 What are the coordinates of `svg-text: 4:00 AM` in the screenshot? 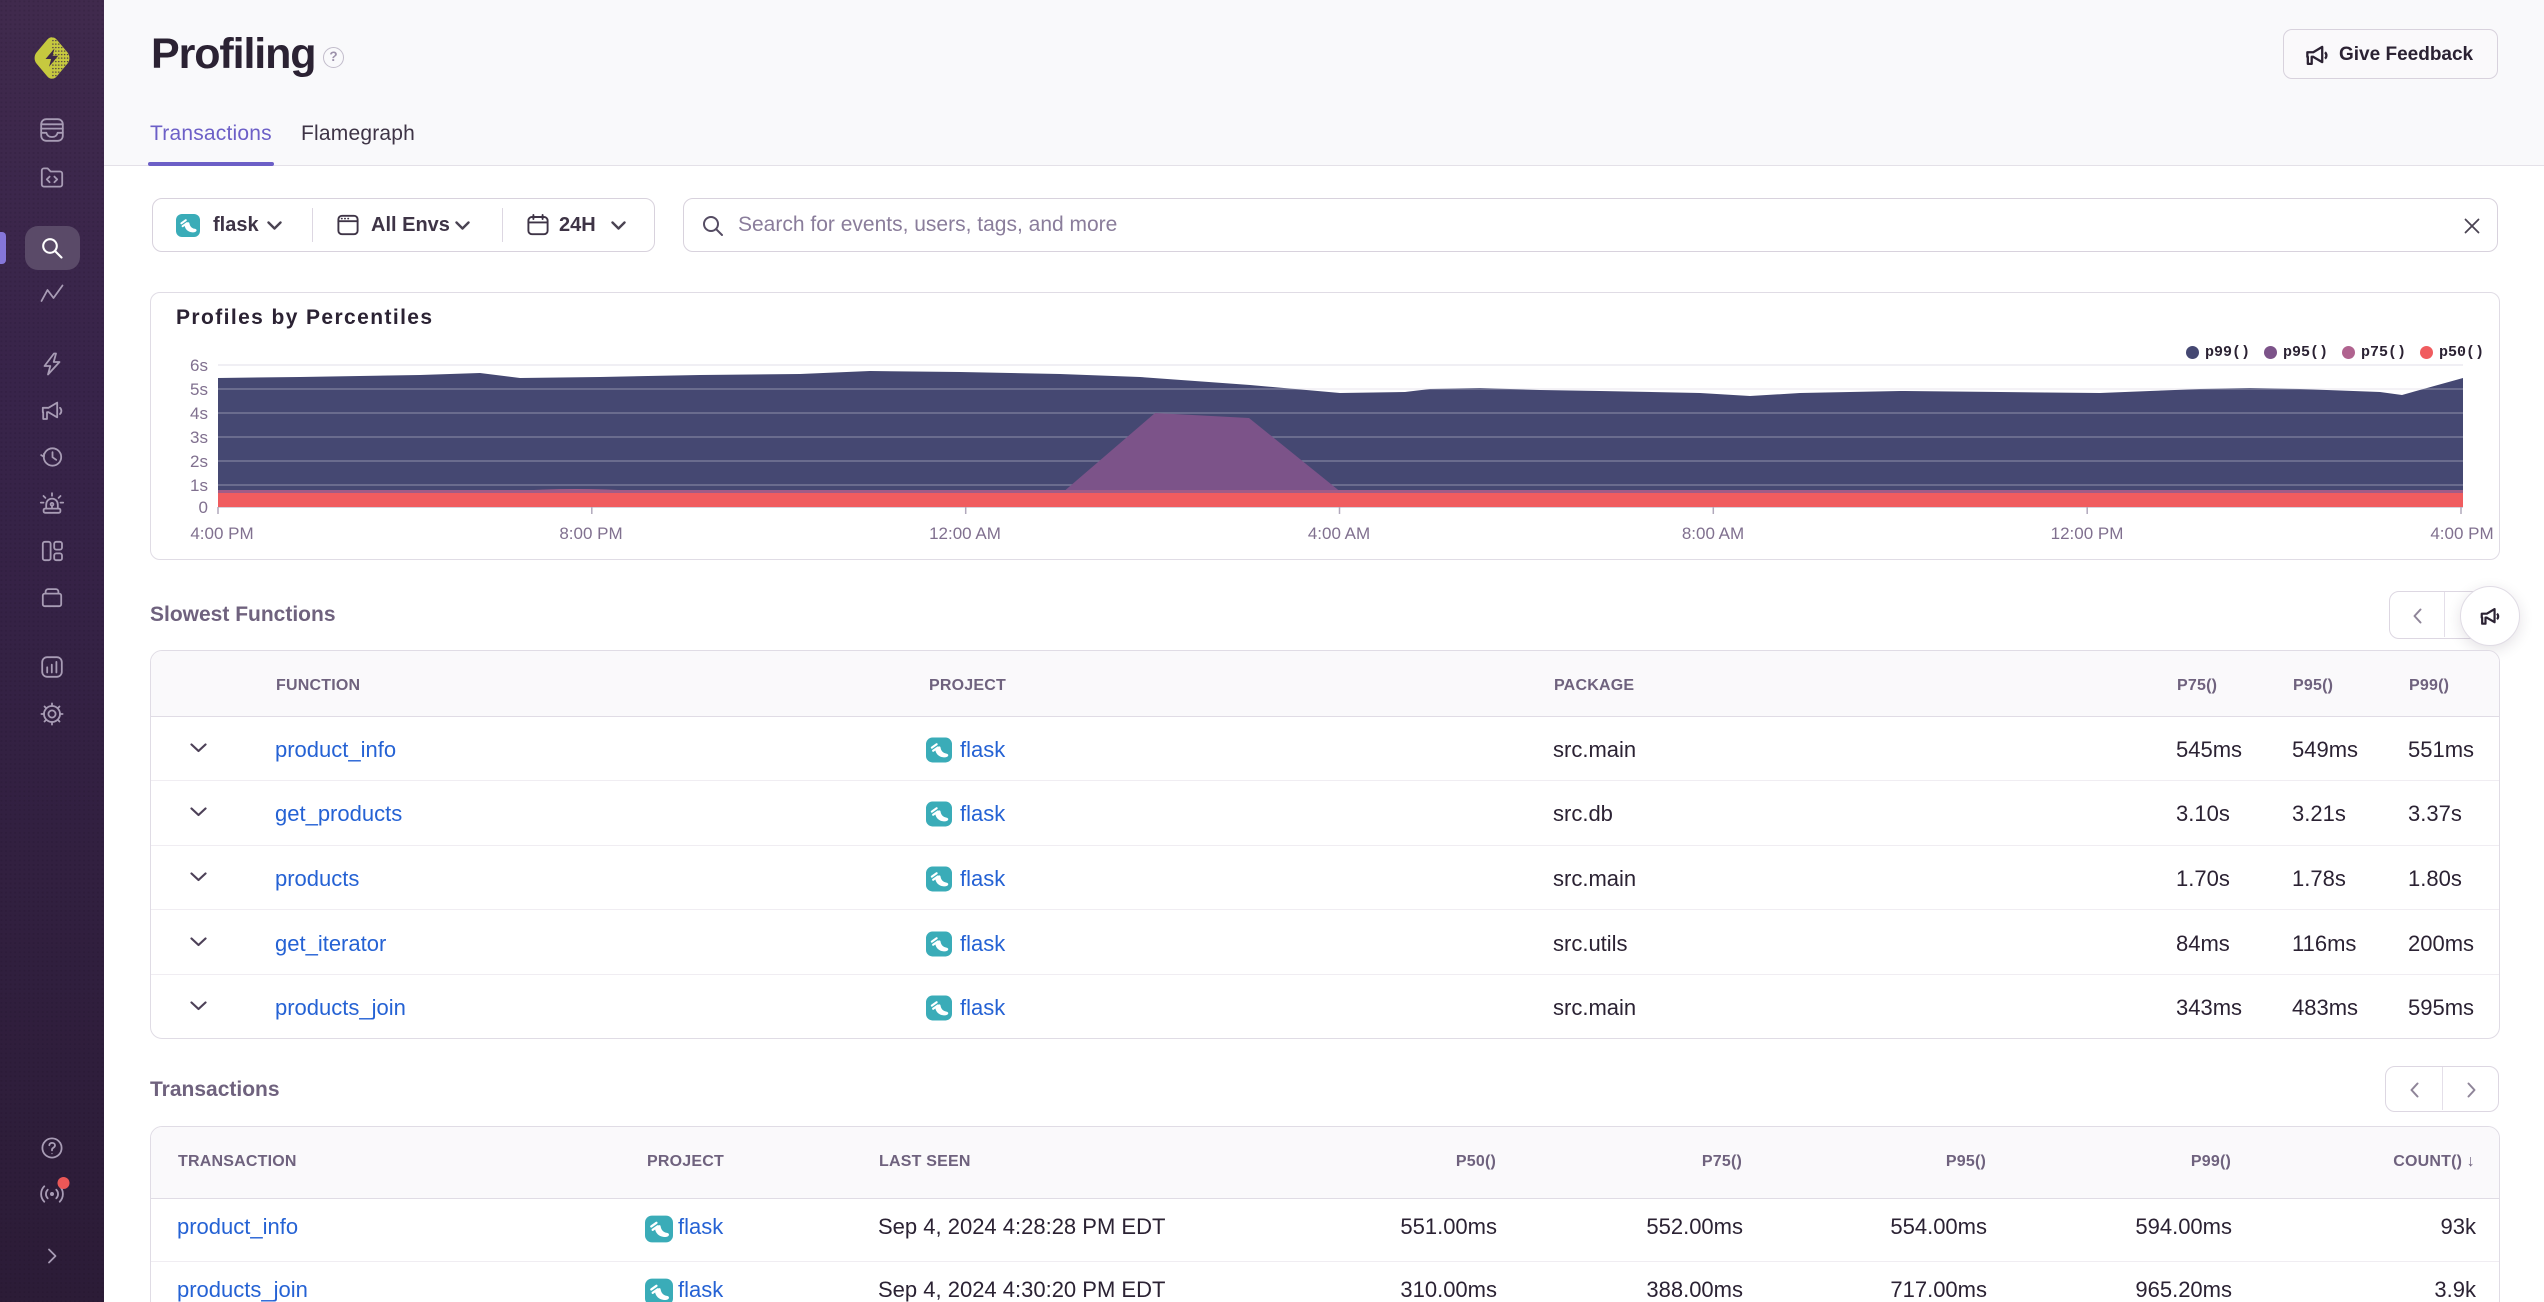 It's located at (1339, 533).